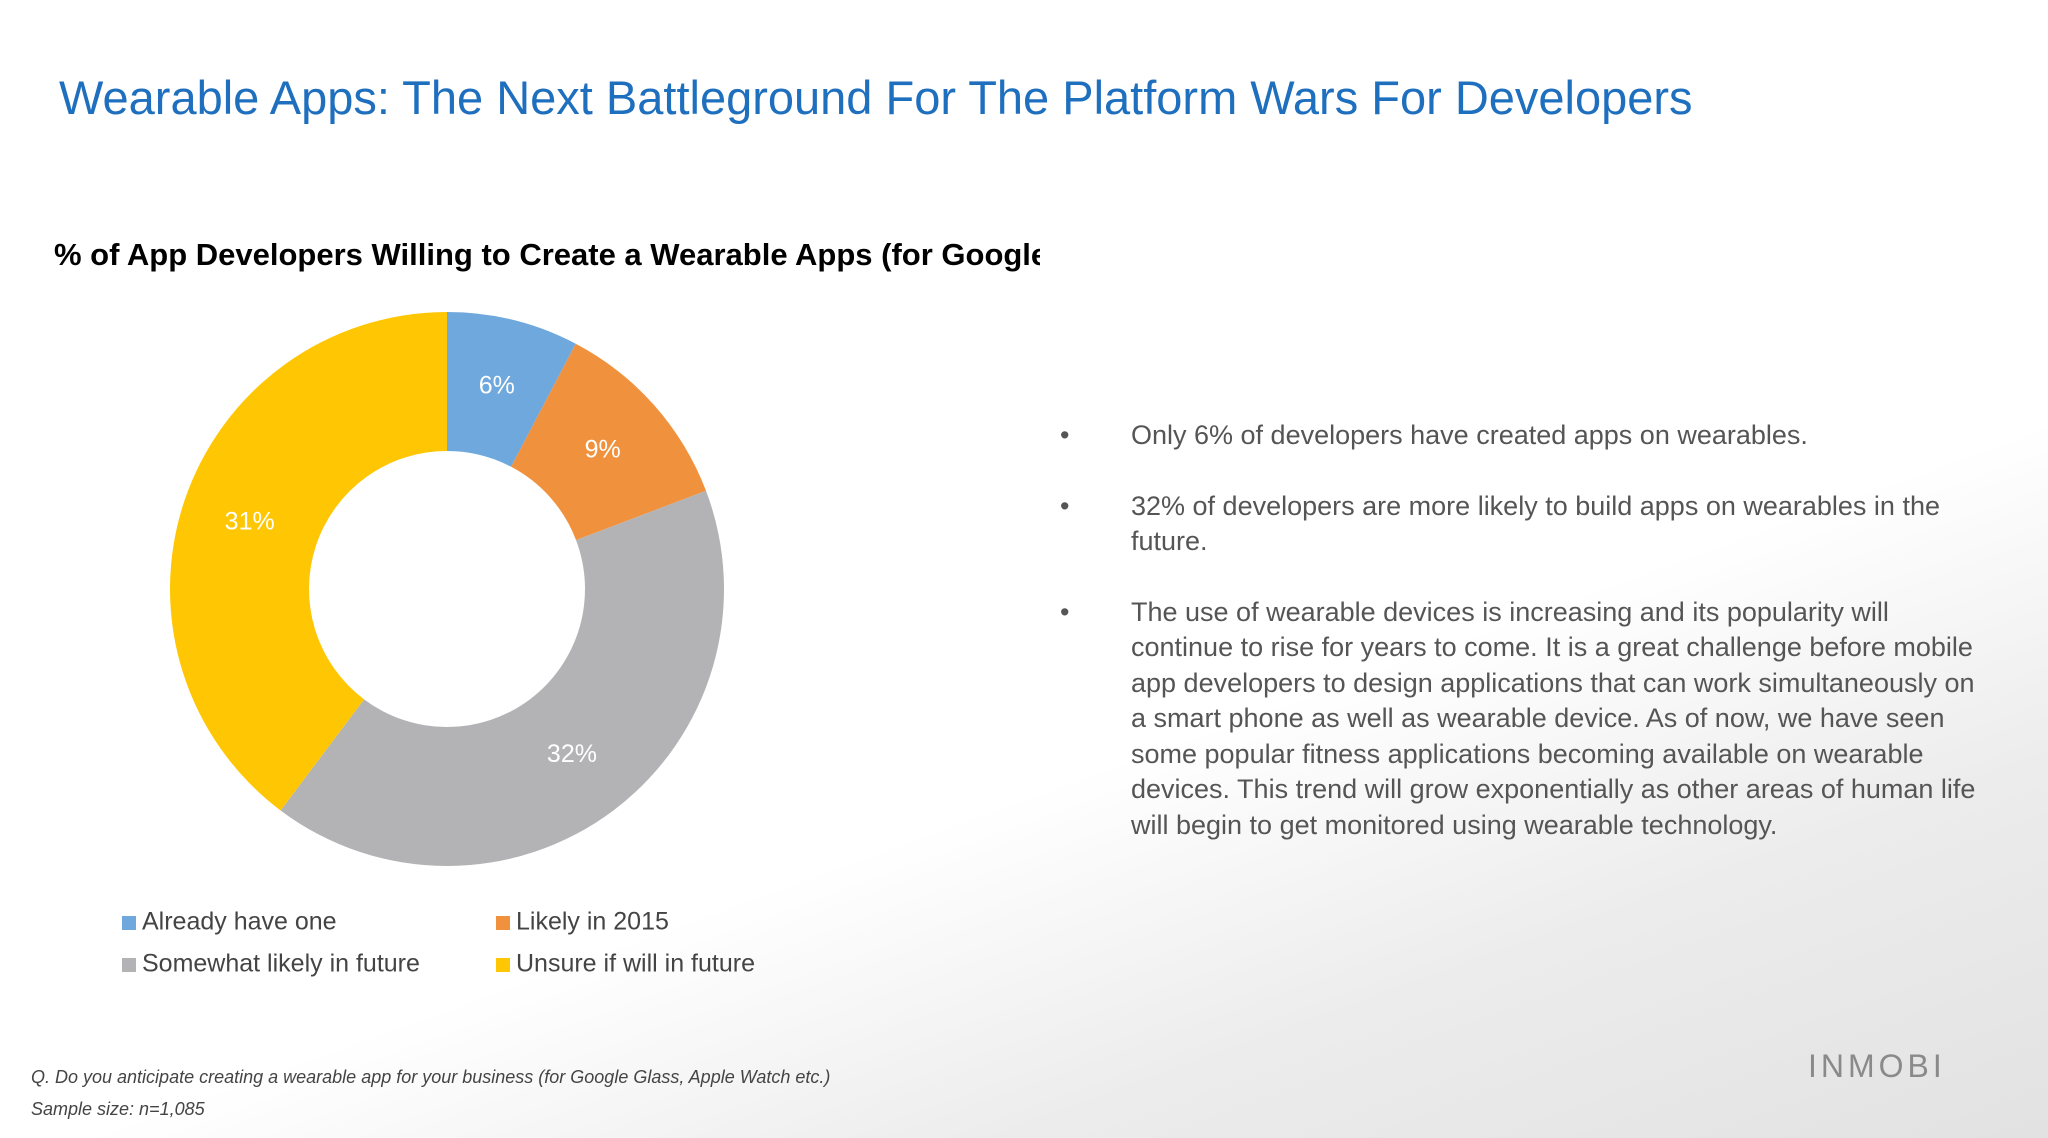  Describe the element at coordinates (1877, 1066) in the screenshot. I see `logo: INMOBI` at that location.